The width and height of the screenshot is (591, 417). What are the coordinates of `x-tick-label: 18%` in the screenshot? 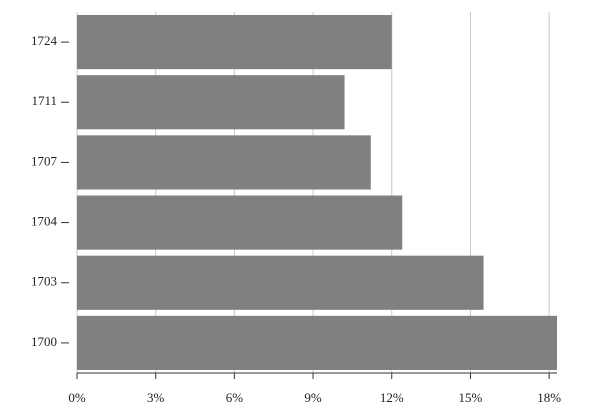 It's located at (549, 397).